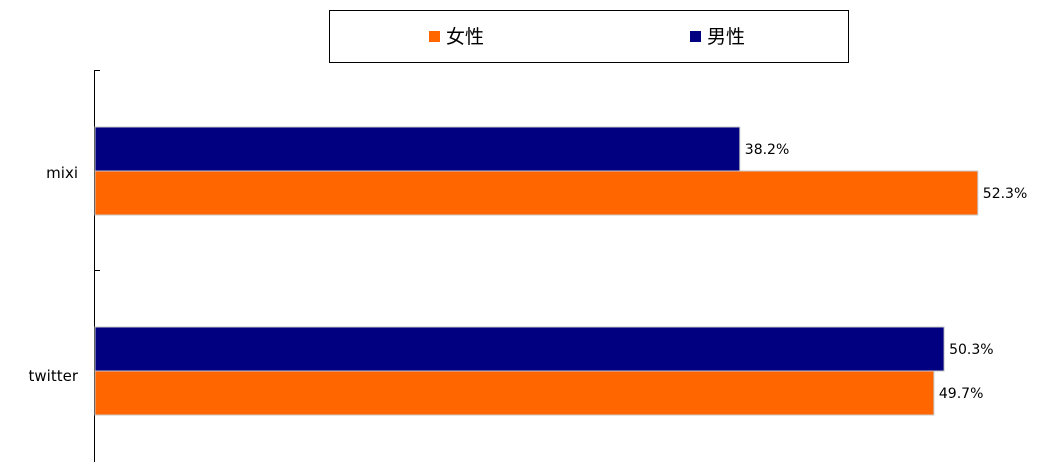  What do you see at coordinates (961, 394) in the screenshot?
I see `data-label-twitter-female: 49.7%` at bounding box center [961, 394].